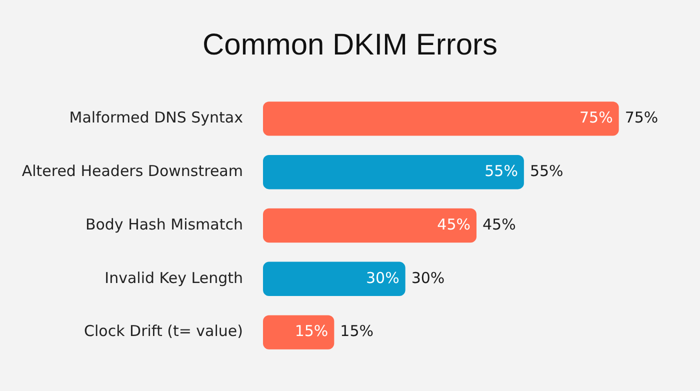  What do you see at coordinates (641, 117) in the screenshot?
I see `text: 75%` at bounding box center [641, 117].